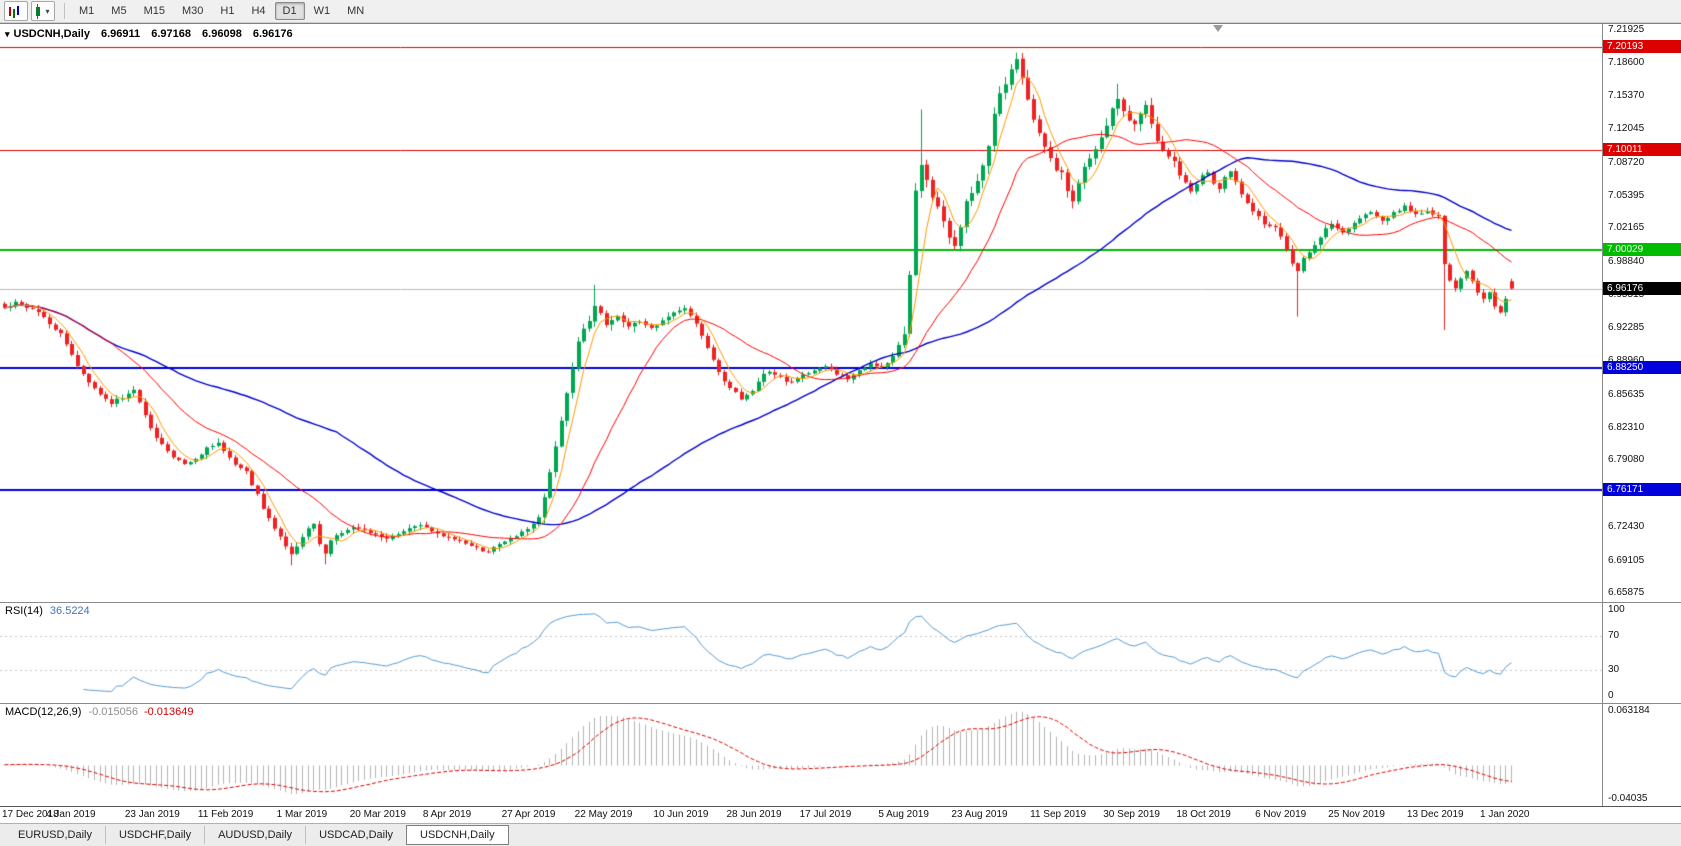 This screenshot has height=846, width=1681. I want to click on price-tick-label: 7.15370, so click(1626, 95).